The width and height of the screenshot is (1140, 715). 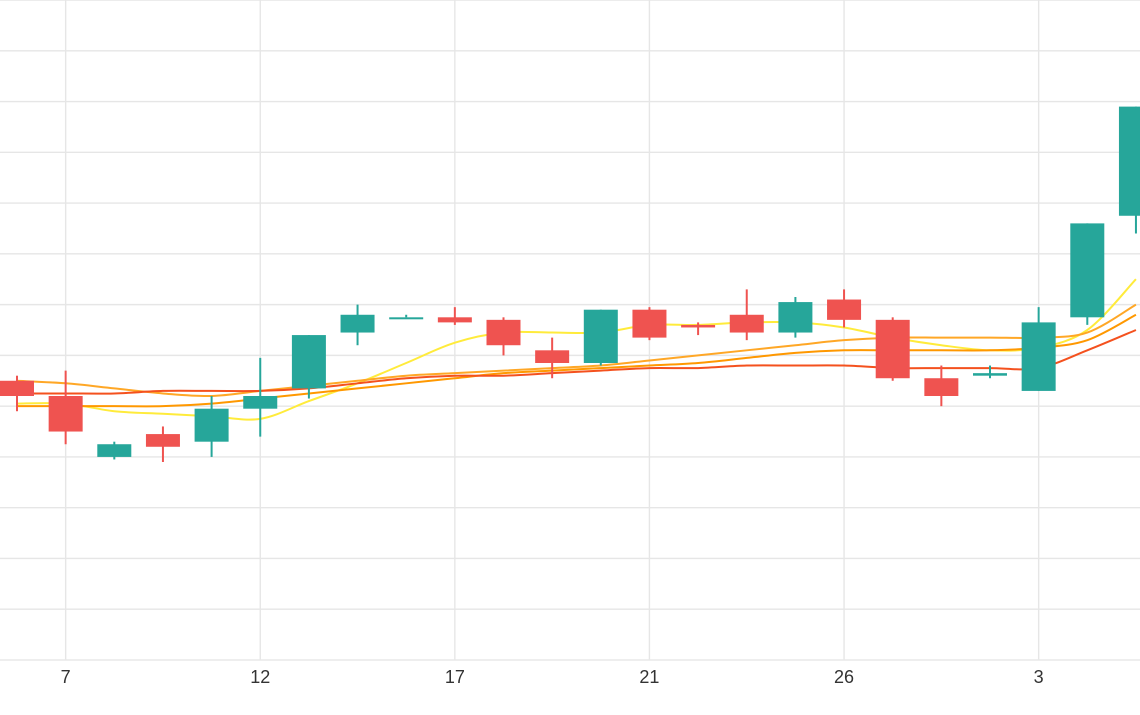 What do you see at coordinates (455, 677) in the screenshot?
I see `x-tick-label: 17` at bounding box center [455, 677].